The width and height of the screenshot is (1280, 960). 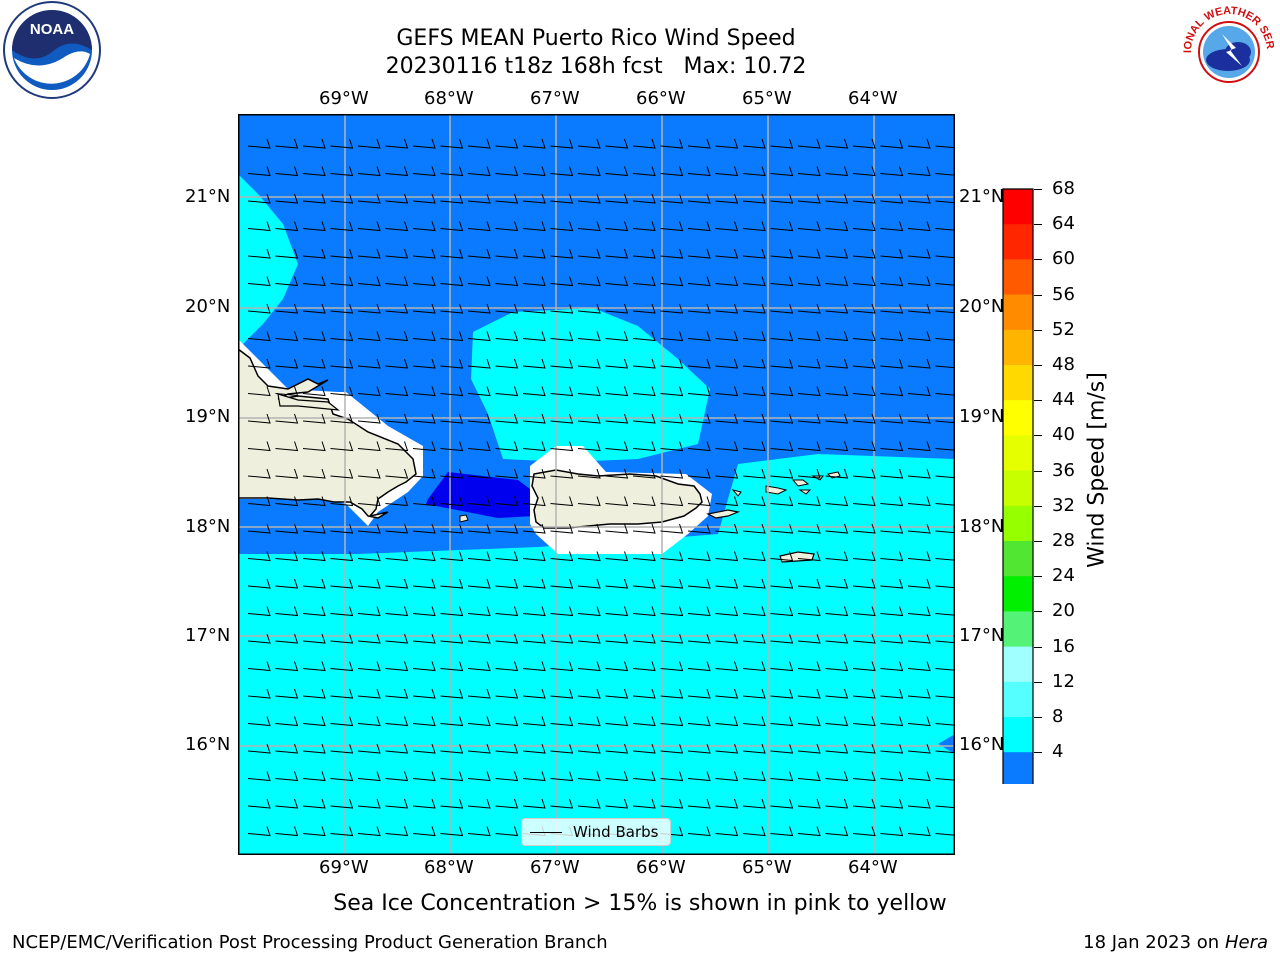 What do you see at coordinates (1038, 541) in the screenshot?
I see `colorbar-tick-mark` at bounding box center [1038, 541].